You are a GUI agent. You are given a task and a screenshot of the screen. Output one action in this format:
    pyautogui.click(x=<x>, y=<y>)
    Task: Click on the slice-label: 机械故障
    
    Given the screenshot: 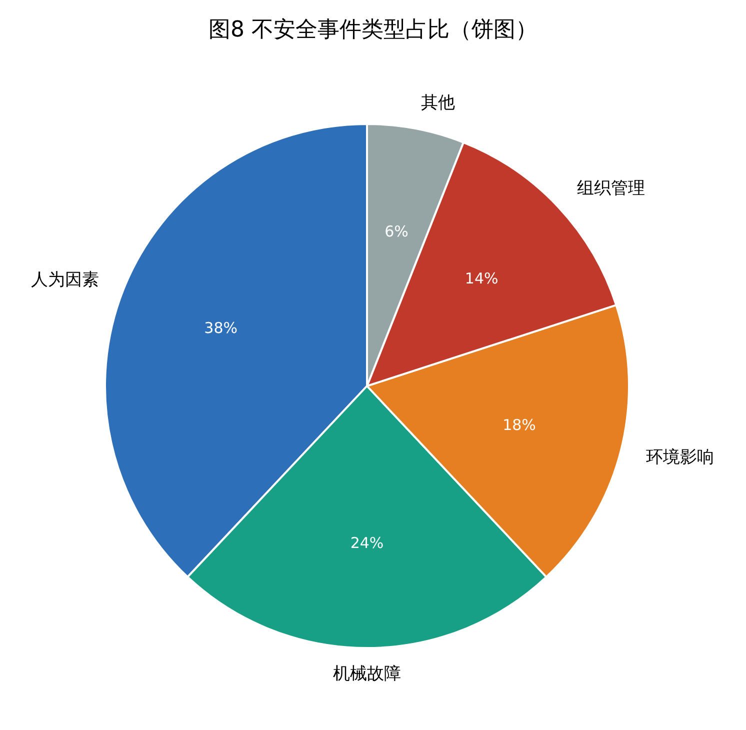 What is the action you would take?
    pyautogui.click(x=367, y=674)
    